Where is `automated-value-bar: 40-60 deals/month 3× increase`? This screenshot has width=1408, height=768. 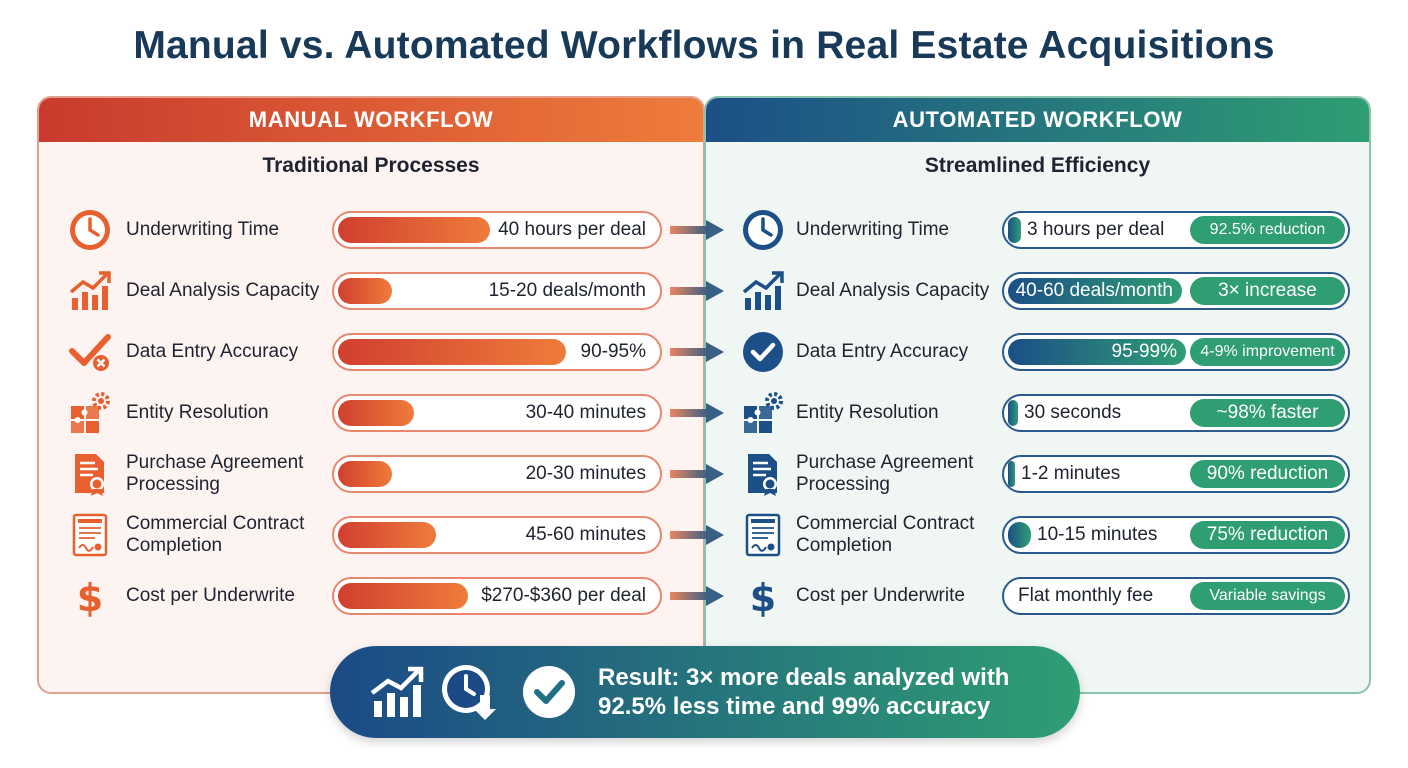 automated-value-bar: 40-60 deals/month 3× increase is located at coordinates (1176, 291).